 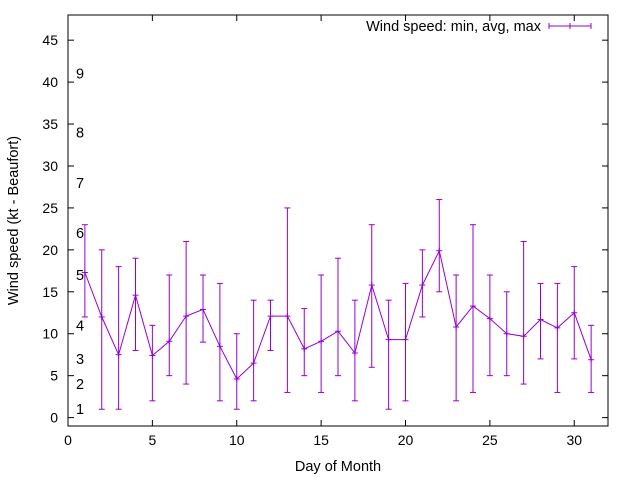 I want to click on beaufort-label: 8, so click(x=80, y=133).